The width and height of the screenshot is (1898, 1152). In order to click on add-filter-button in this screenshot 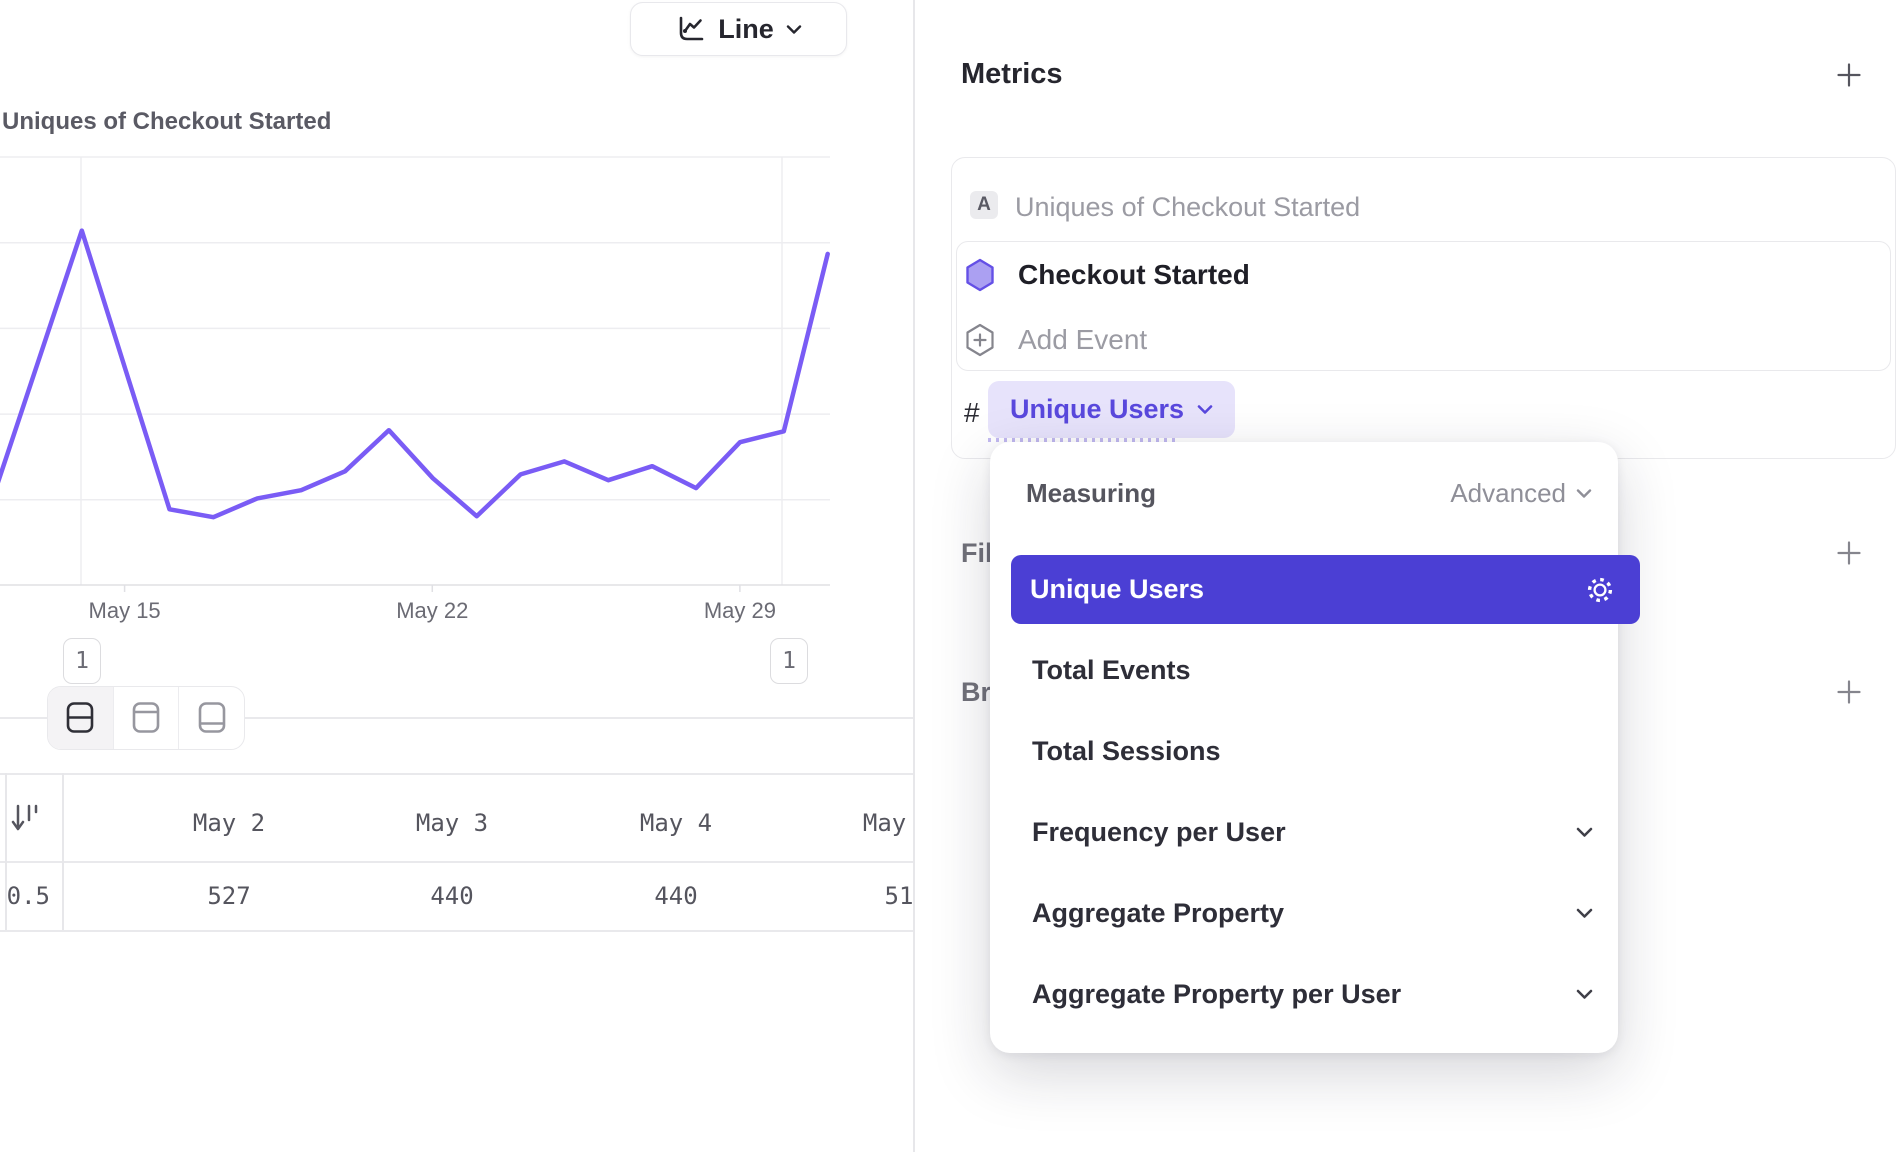, I will do `click(1849, 553)`.